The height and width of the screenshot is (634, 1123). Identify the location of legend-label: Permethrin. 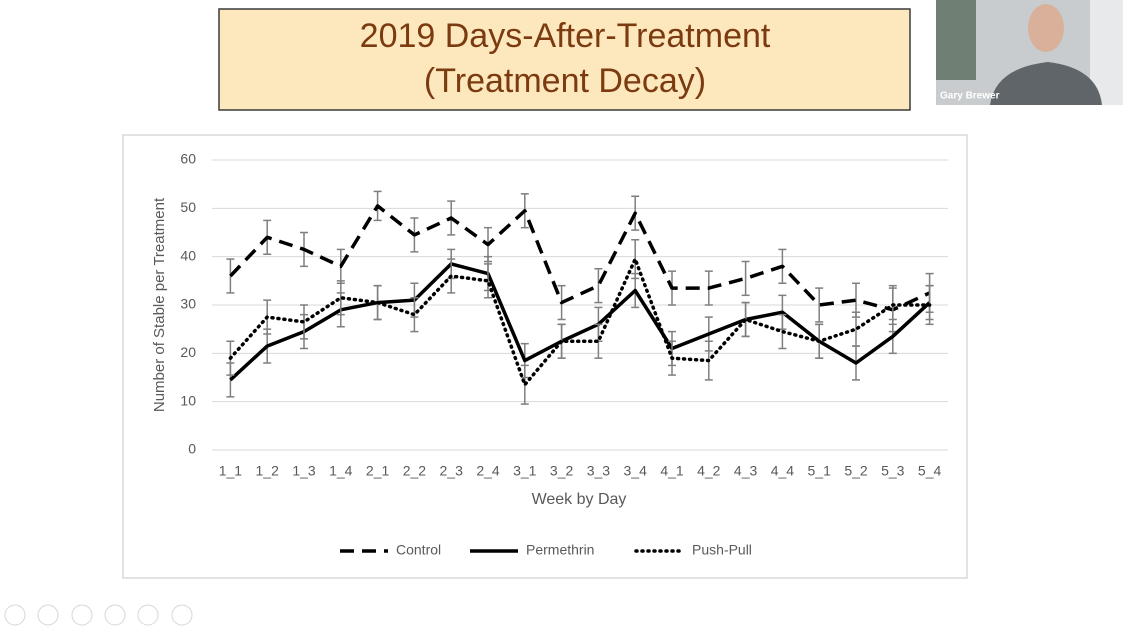
(560, 550).